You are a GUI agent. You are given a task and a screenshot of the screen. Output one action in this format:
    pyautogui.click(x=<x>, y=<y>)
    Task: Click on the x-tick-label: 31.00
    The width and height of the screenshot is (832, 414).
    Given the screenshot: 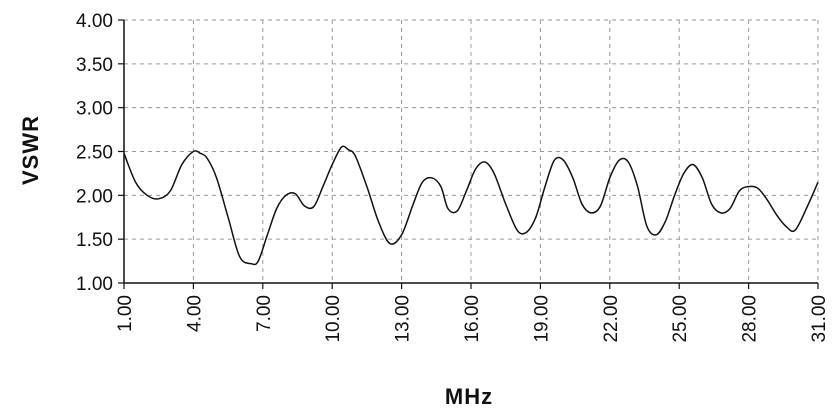 What is the action you would take?
    pyautogui.click(x=819, y=319)
    